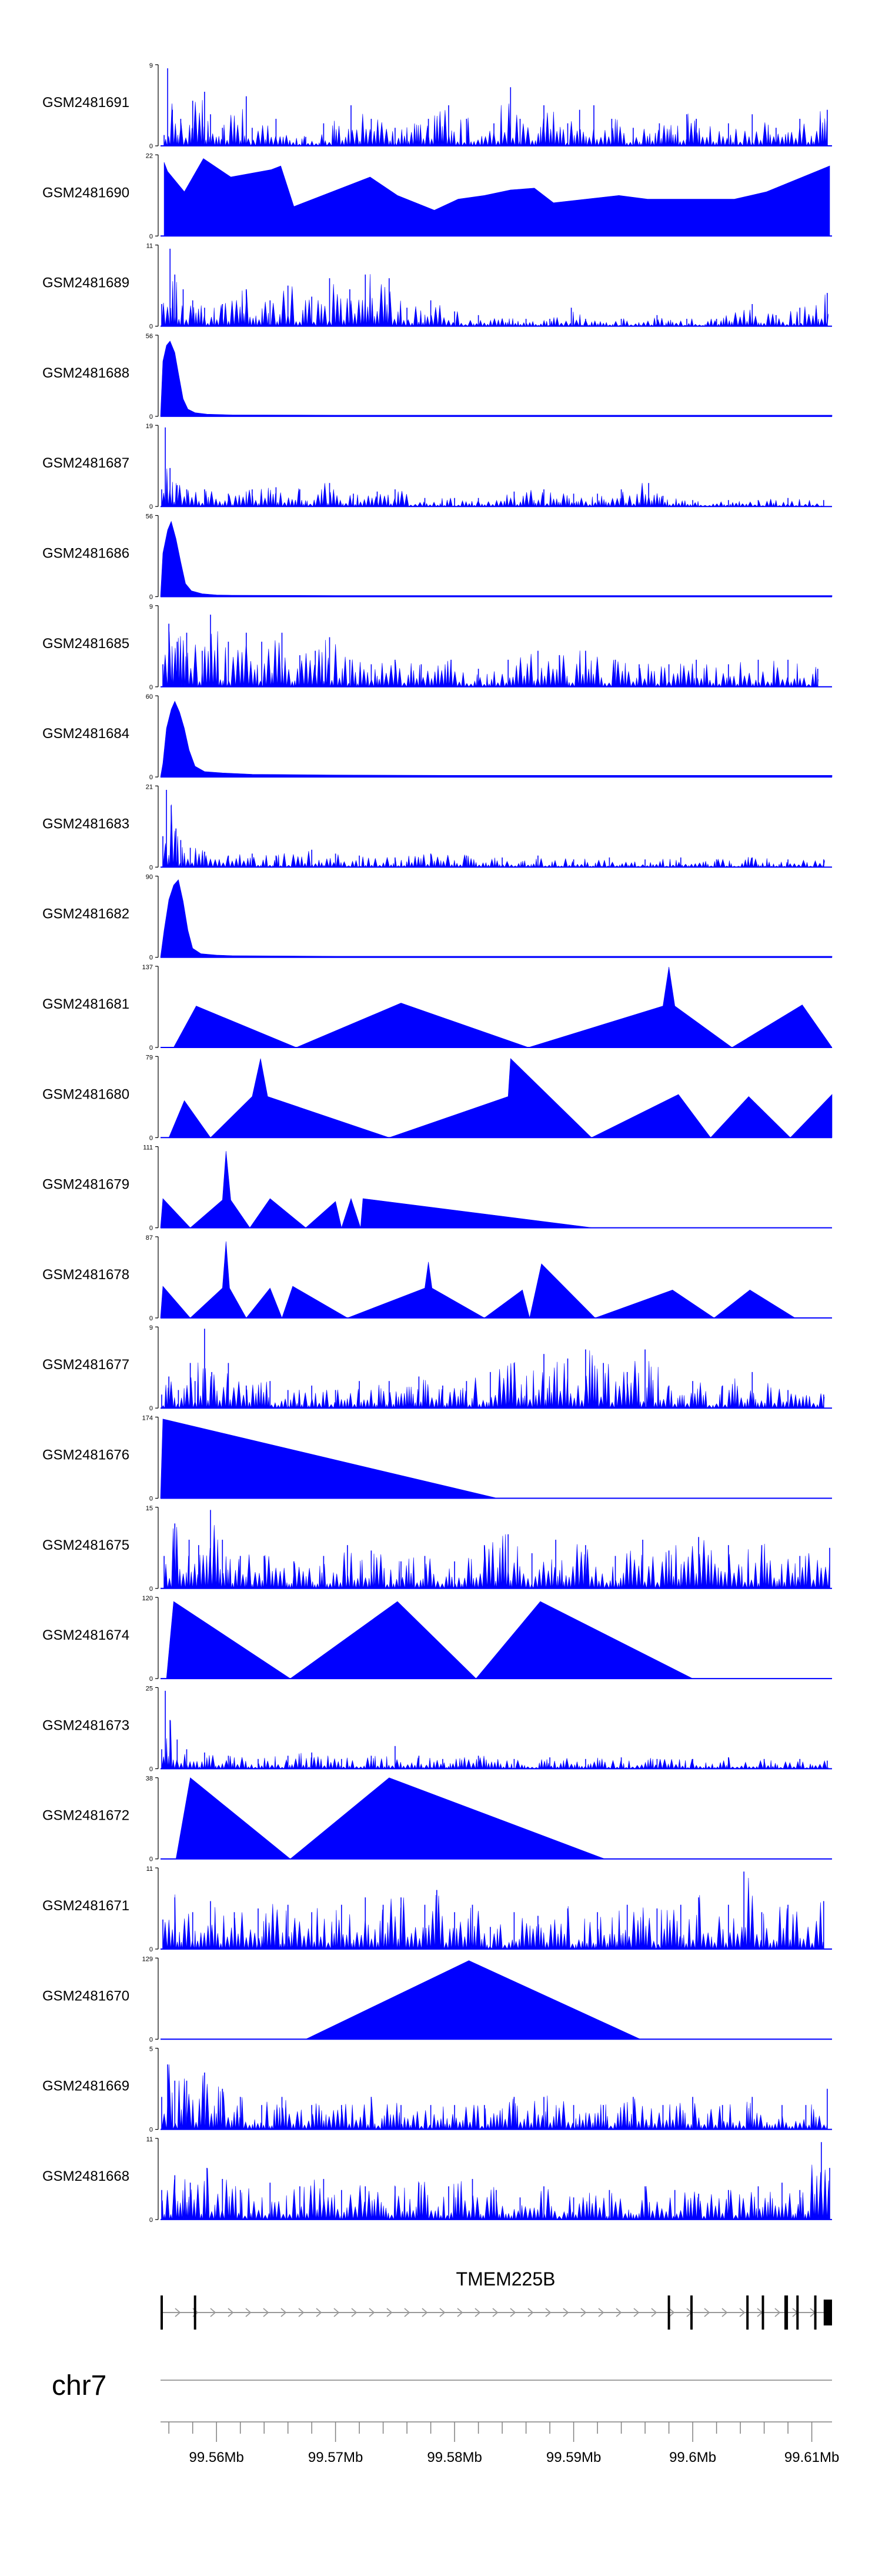 This screenshot has width=882, height=2576. Describe the element at coordinates (85, 734) in the screenshot. I see `track-label: GSM2481684` at that location.